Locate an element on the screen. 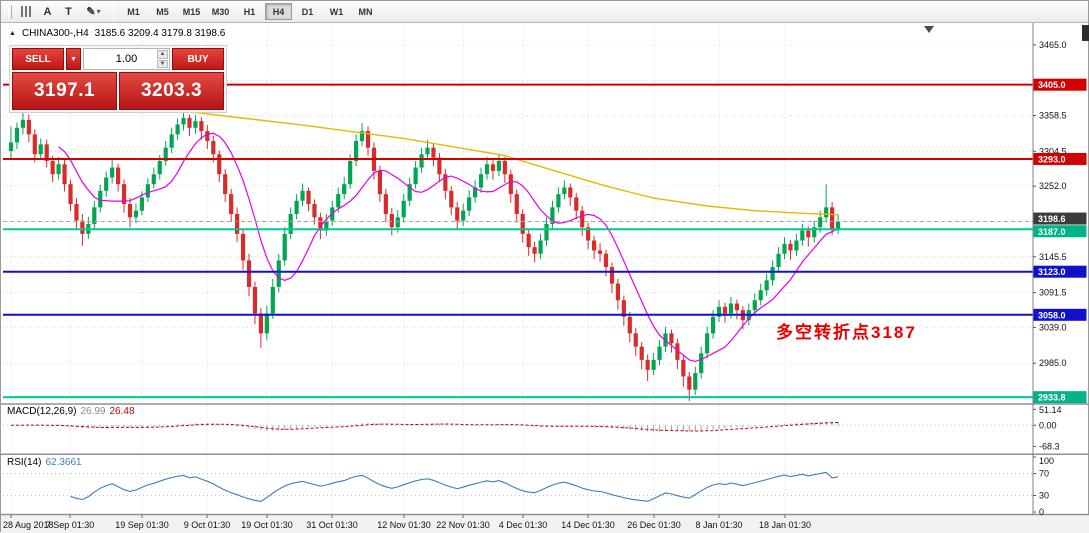  svg-text: 3187.0 is located at coordinates (1052, 232).